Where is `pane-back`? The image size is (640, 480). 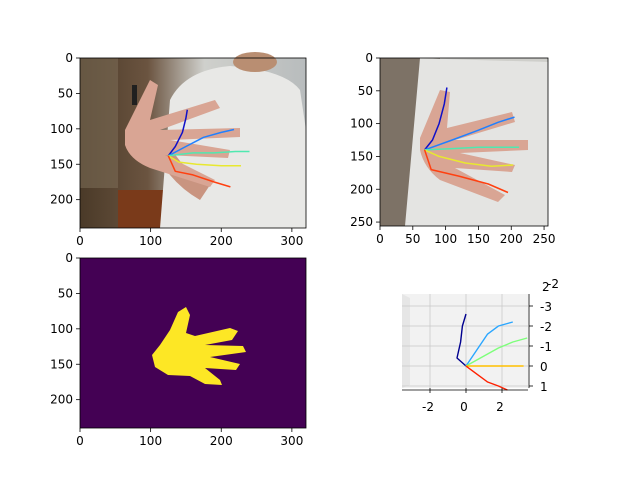 pane-back is located at coordinates (465, 341).